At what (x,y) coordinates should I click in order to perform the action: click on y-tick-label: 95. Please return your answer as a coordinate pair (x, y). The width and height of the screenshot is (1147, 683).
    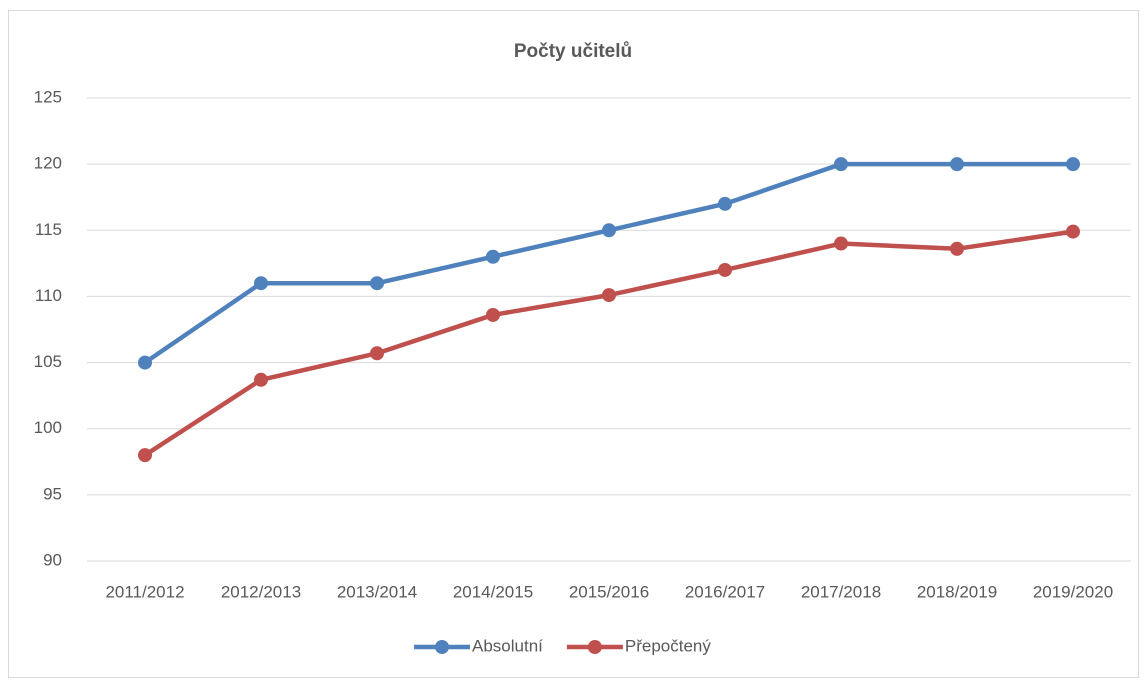
    Looking at the image, I should click on (52, 493).